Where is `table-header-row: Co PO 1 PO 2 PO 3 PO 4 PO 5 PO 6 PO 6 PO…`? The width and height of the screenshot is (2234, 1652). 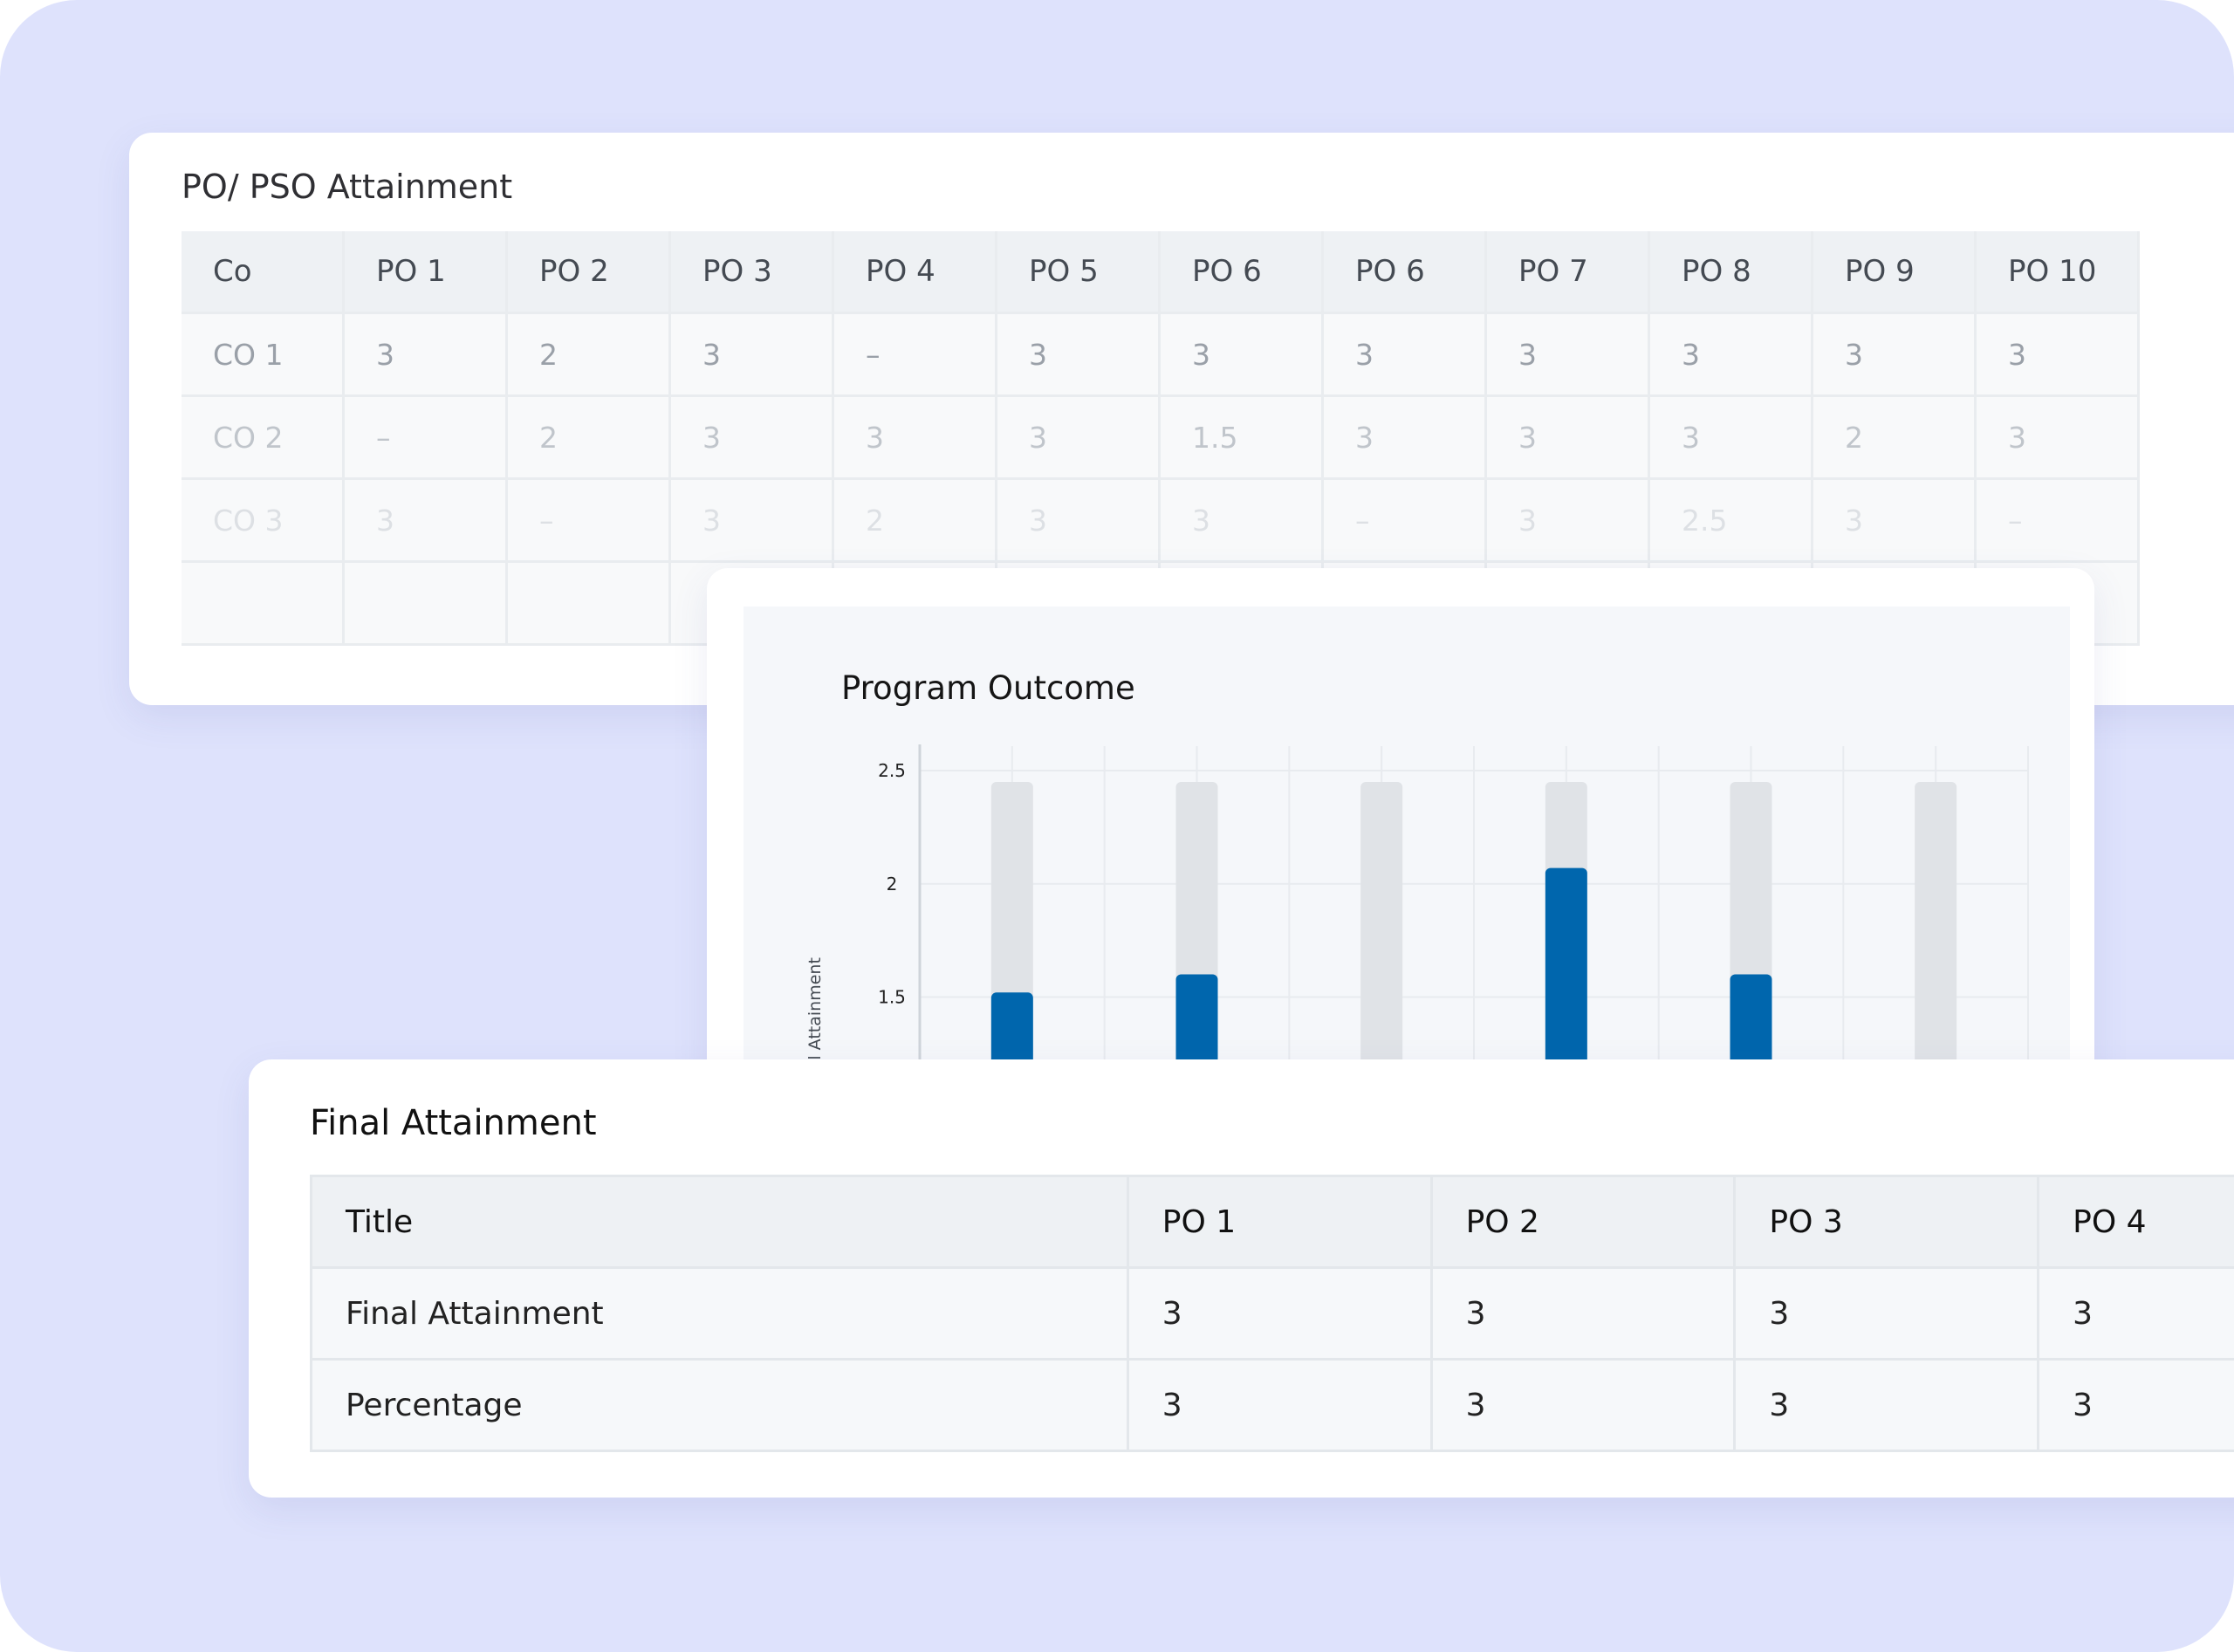 table-header-row: Co PO 1 PO 2 PO 3 PO 4 PO 5 PO 6 PO 6 PO… is located at coordinates (1161, 272).